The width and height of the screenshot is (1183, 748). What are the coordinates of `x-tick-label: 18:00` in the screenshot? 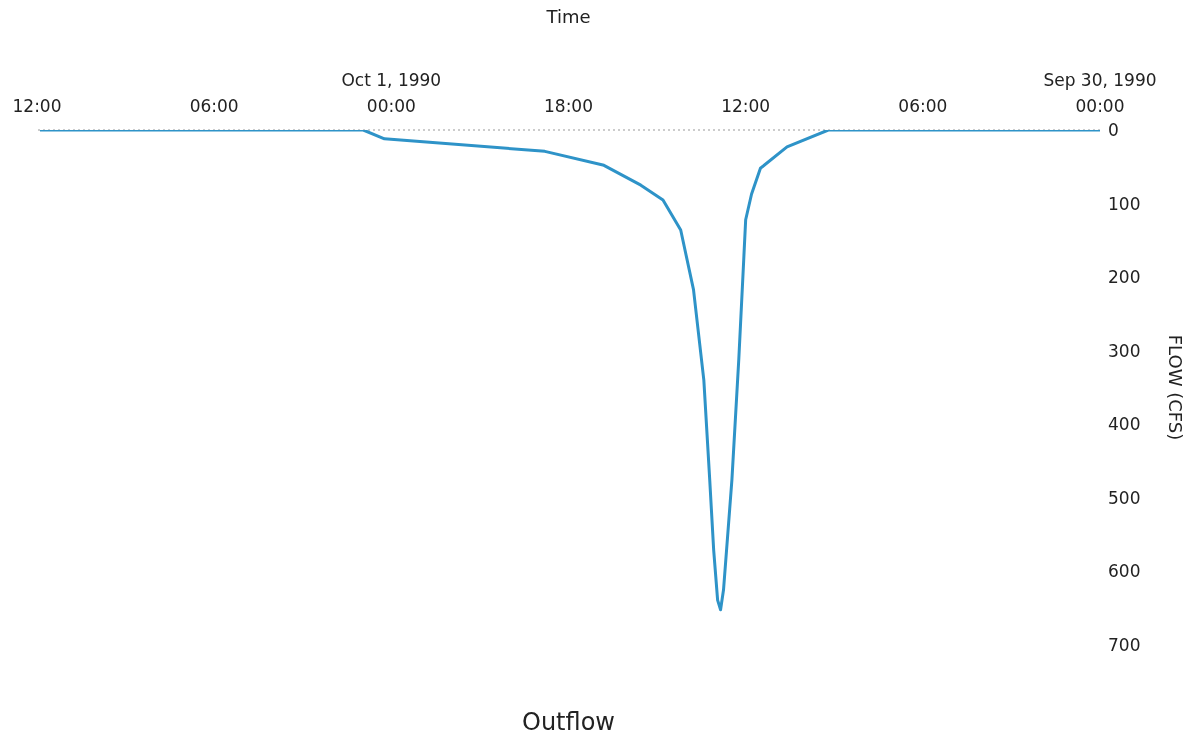 It's located at (568, 106).